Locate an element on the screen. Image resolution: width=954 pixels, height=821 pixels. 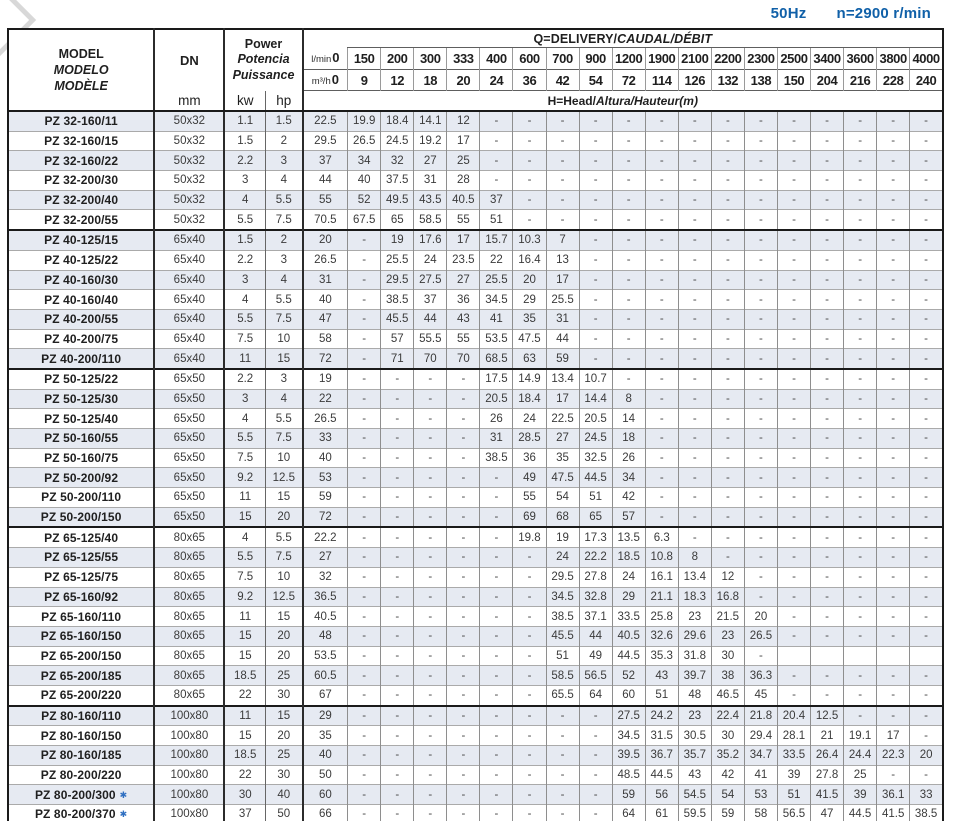
kw-value: 5.5 is located at coordinates (244, 557).